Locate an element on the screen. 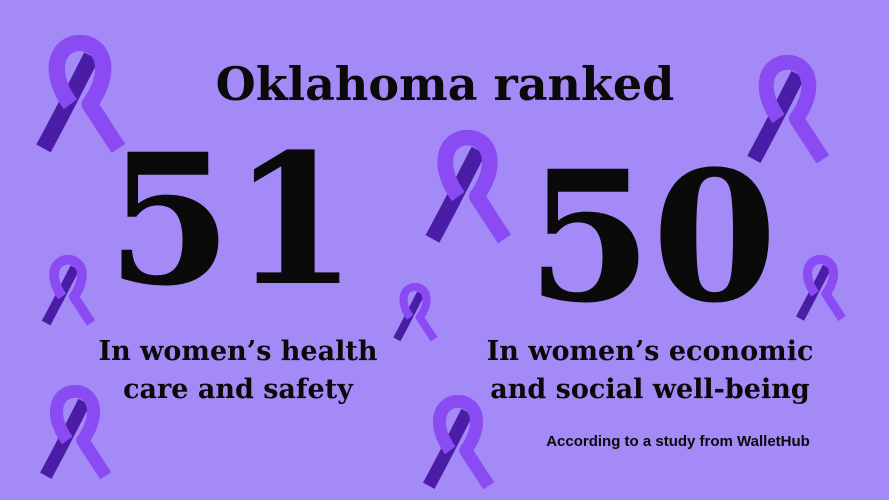 The image size is (889, 500). title: Oklahoma ranked is located at coordinates (445, 84).